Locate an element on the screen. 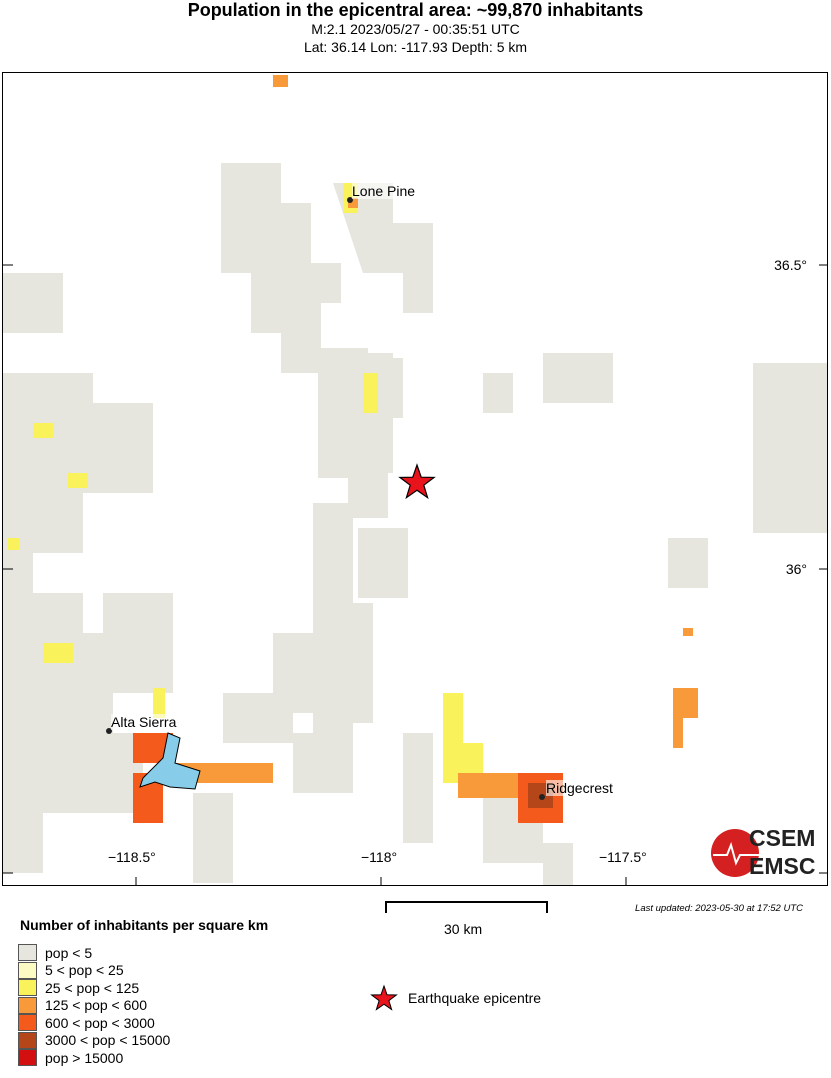 This screenshot has width=831, height=1078. legend-item: 600 < pop < 3000 is located at coordinates (86, 1023).